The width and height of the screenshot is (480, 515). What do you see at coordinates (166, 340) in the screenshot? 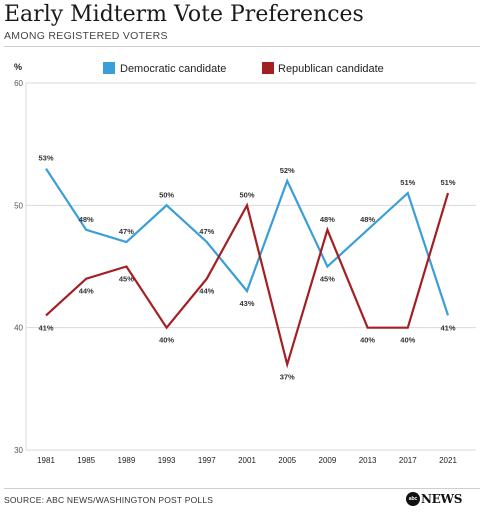
I see `data-label-republican-1993: 40%` at bounding box center [166, 340].